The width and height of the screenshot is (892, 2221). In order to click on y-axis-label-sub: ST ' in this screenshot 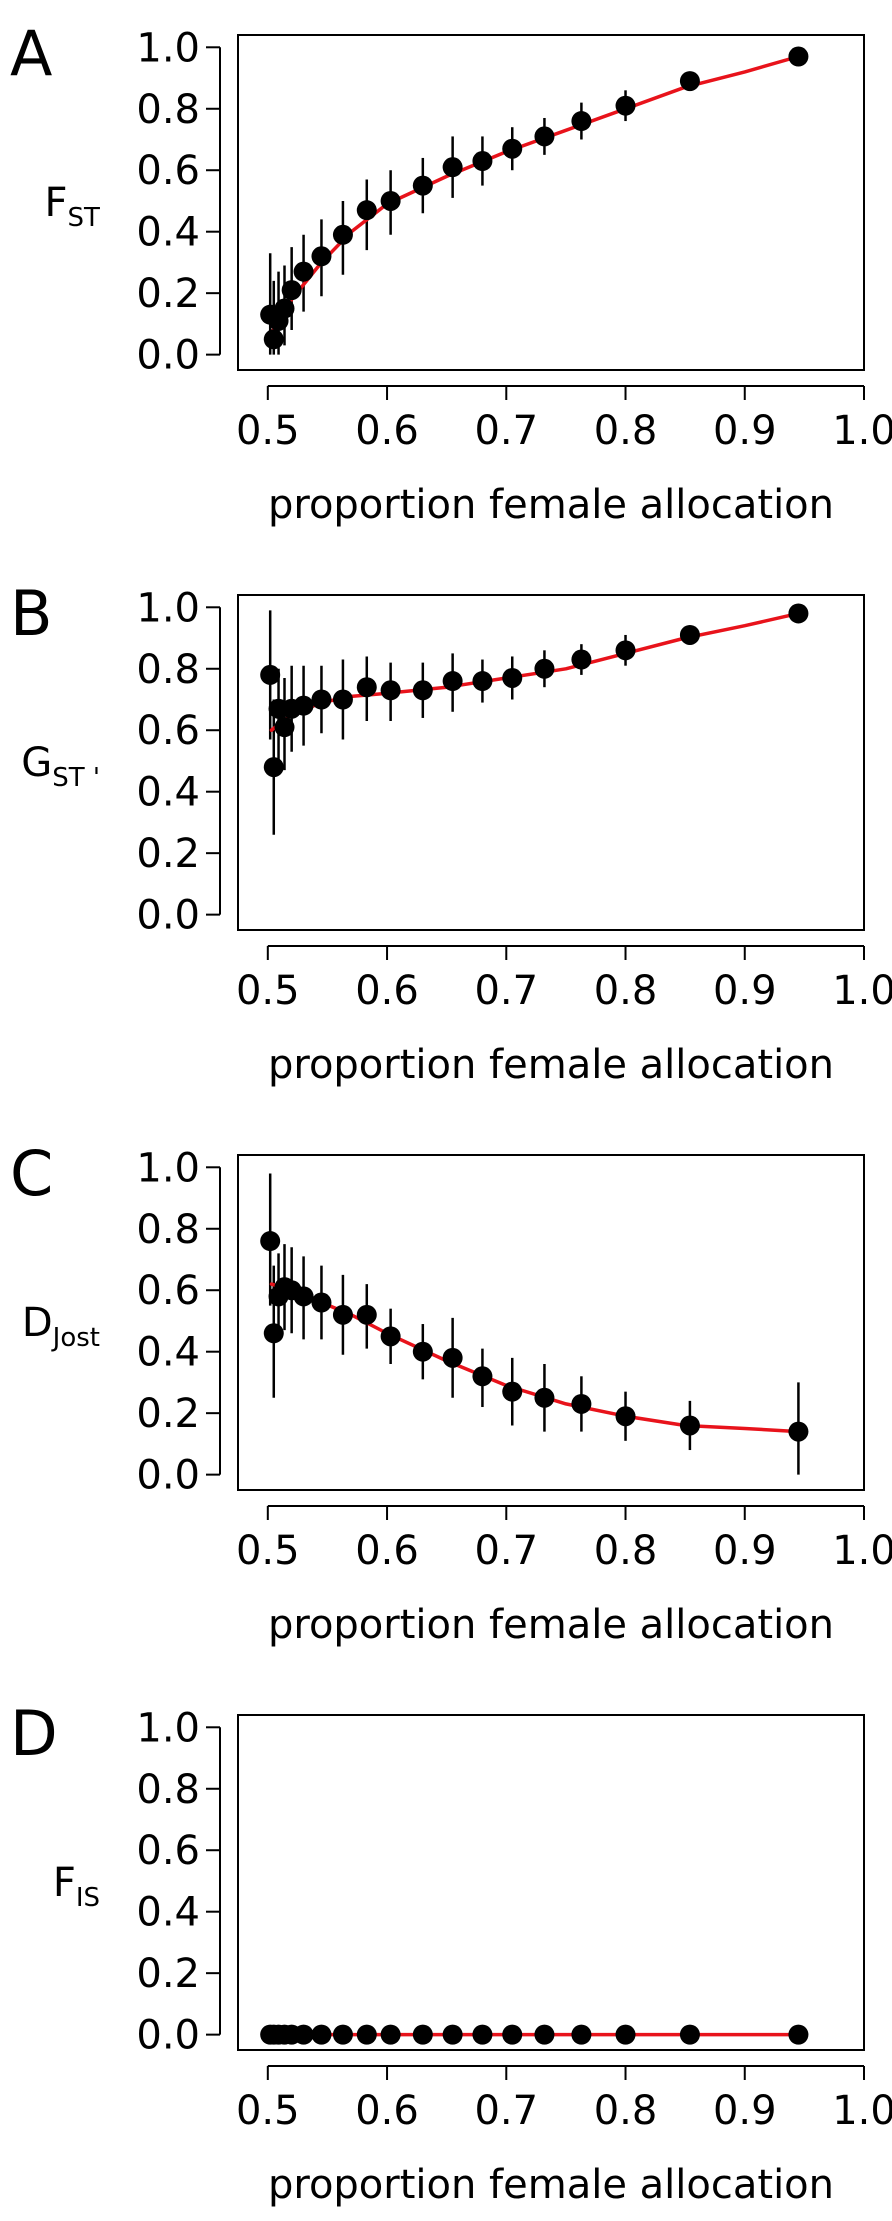, I will do `click(76, 778)`.